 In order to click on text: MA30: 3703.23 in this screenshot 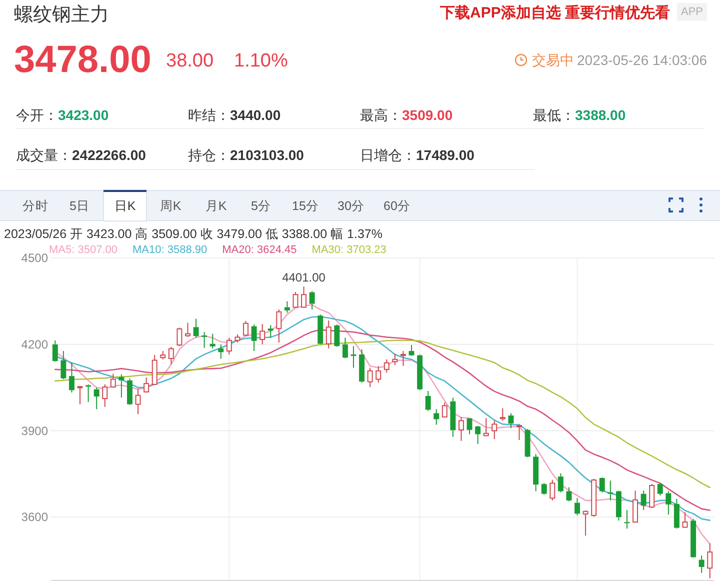, I will do `click(349, 250)`.